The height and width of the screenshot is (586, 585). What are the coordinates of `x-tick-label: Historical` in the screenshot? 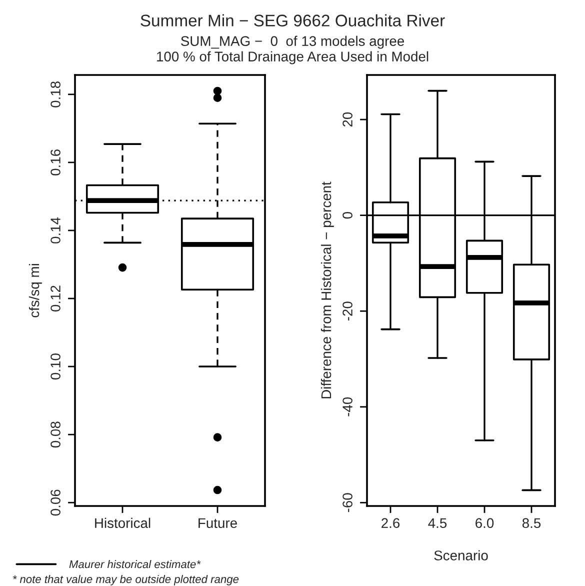 It's located at (122, 523).